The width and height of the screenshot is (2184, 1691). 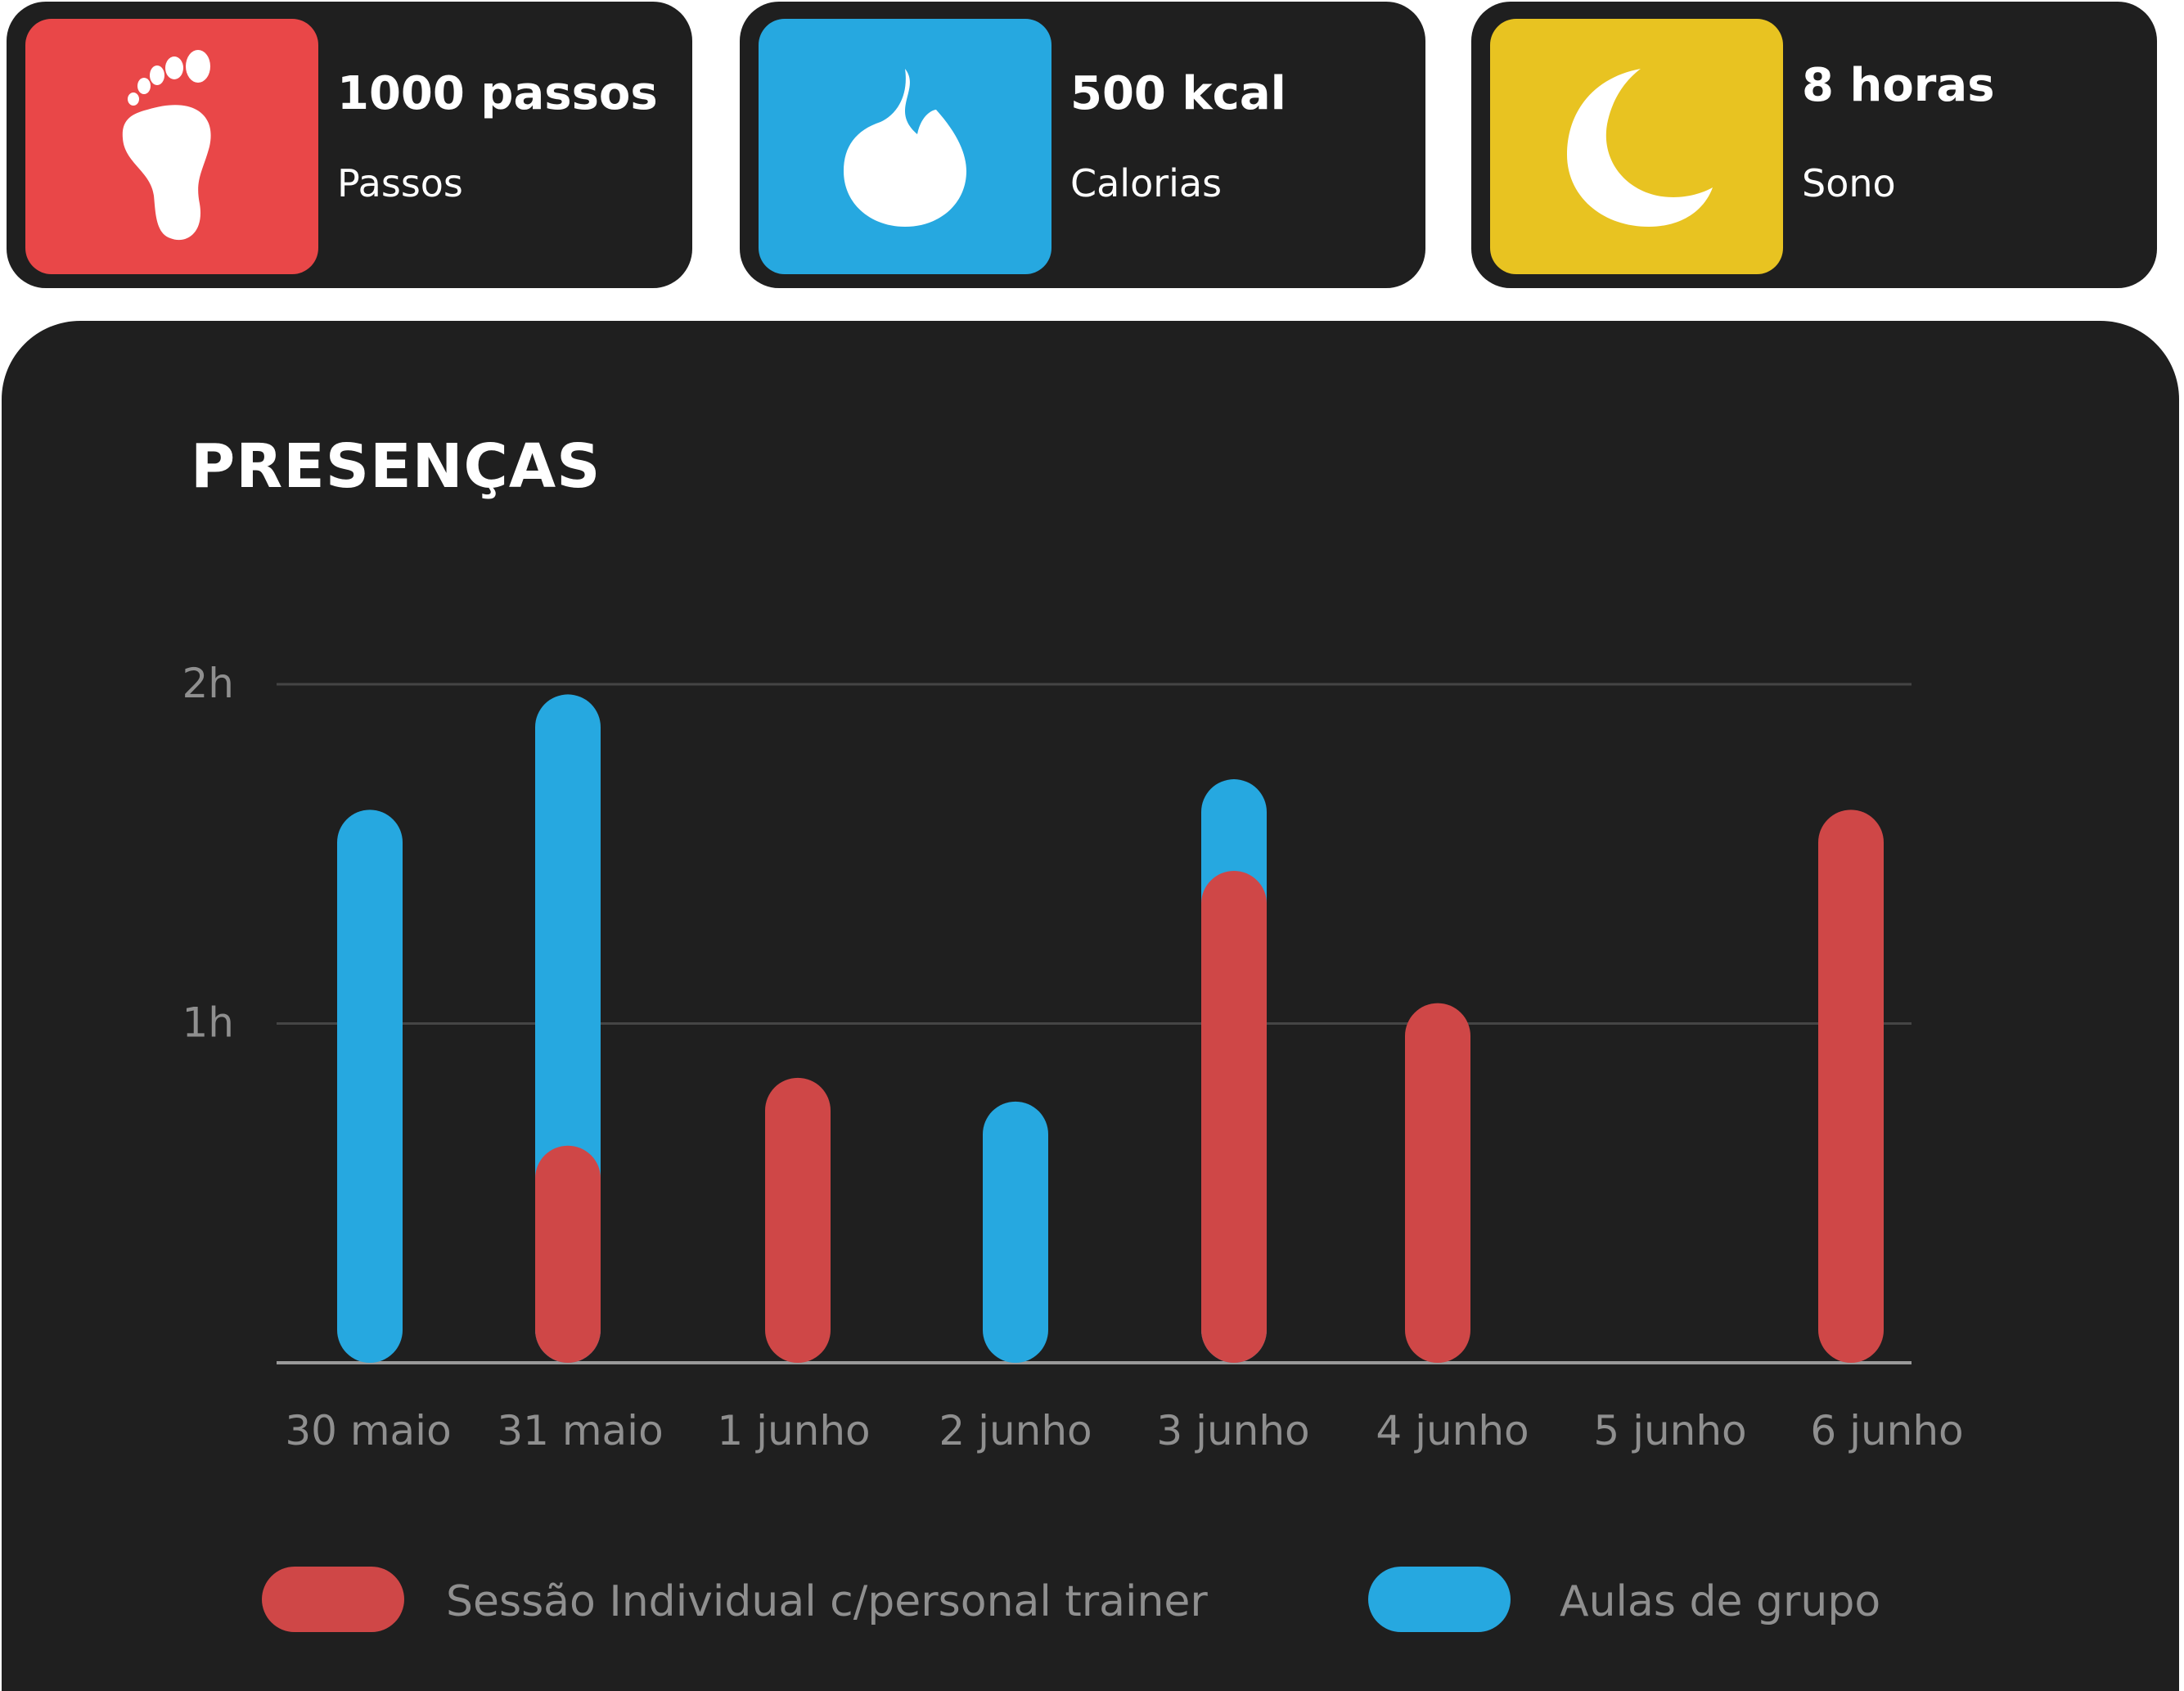 I want to click on flame-icon, so click(x=905, y=148).